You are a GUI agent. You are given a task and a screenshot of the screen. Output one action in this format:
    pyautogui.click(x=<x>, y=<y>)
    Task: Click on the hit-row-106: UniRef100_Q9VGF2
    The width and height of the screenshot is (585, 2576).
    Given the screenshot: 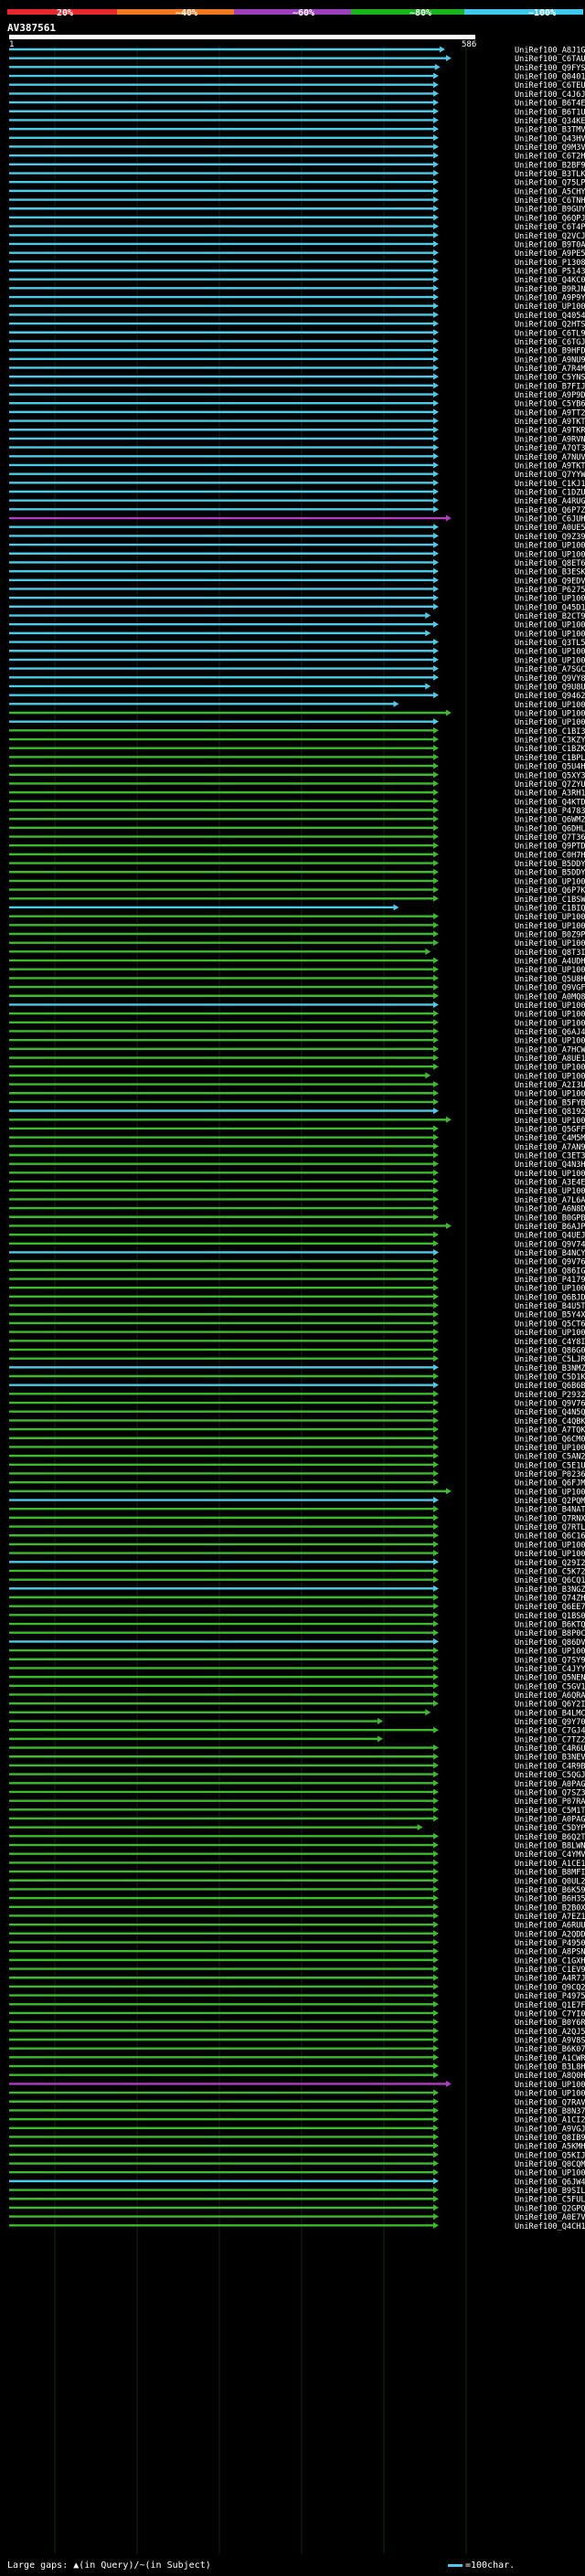 What is the action you would take?
    pyautogui.click(x=297, y=988)
    